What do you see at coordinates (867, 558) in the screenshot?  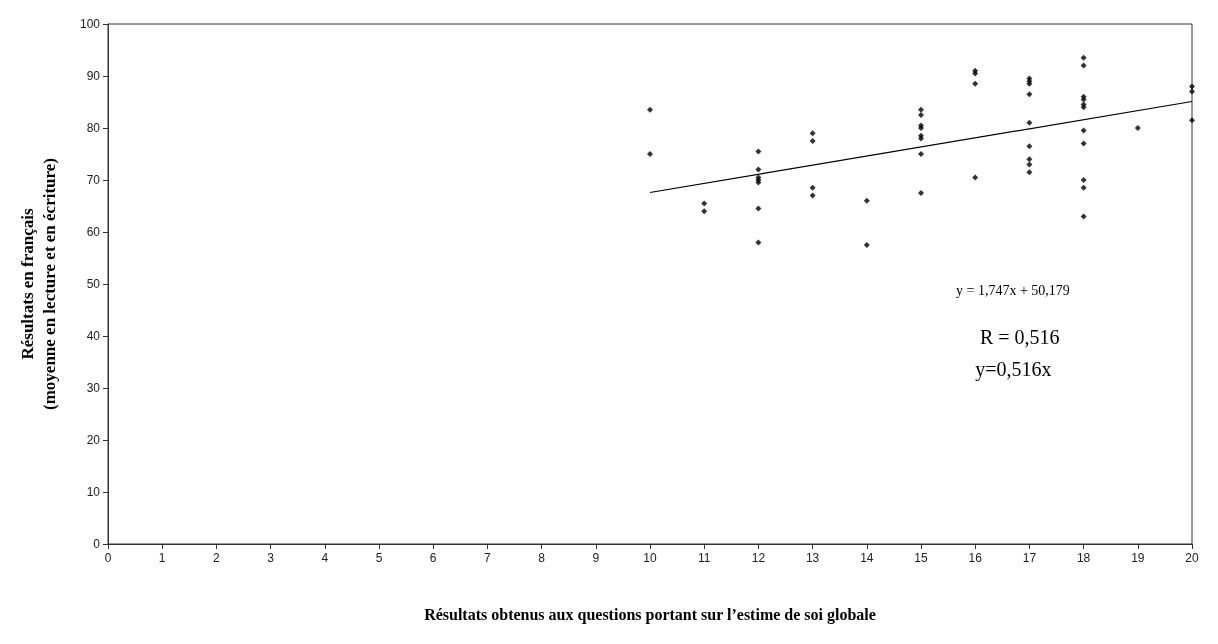 I see `x-tick-label: 14` at bounding box center [867, 558].